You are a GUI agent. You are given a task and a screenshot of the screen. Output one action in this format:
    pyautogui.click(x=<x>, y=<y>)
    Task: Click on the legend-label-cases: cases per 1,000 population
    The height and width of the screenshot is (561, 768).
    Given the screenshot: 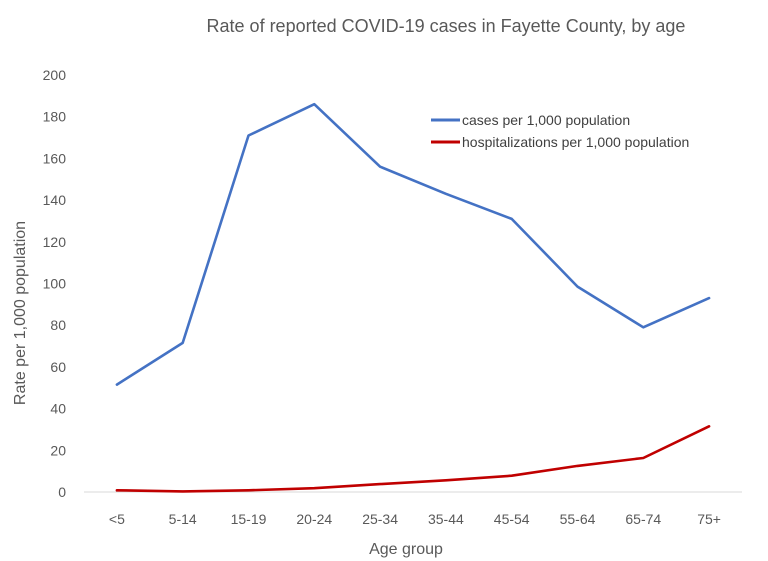 What is the action you would take?
    pyautogui.click(x=546, y=120)
    